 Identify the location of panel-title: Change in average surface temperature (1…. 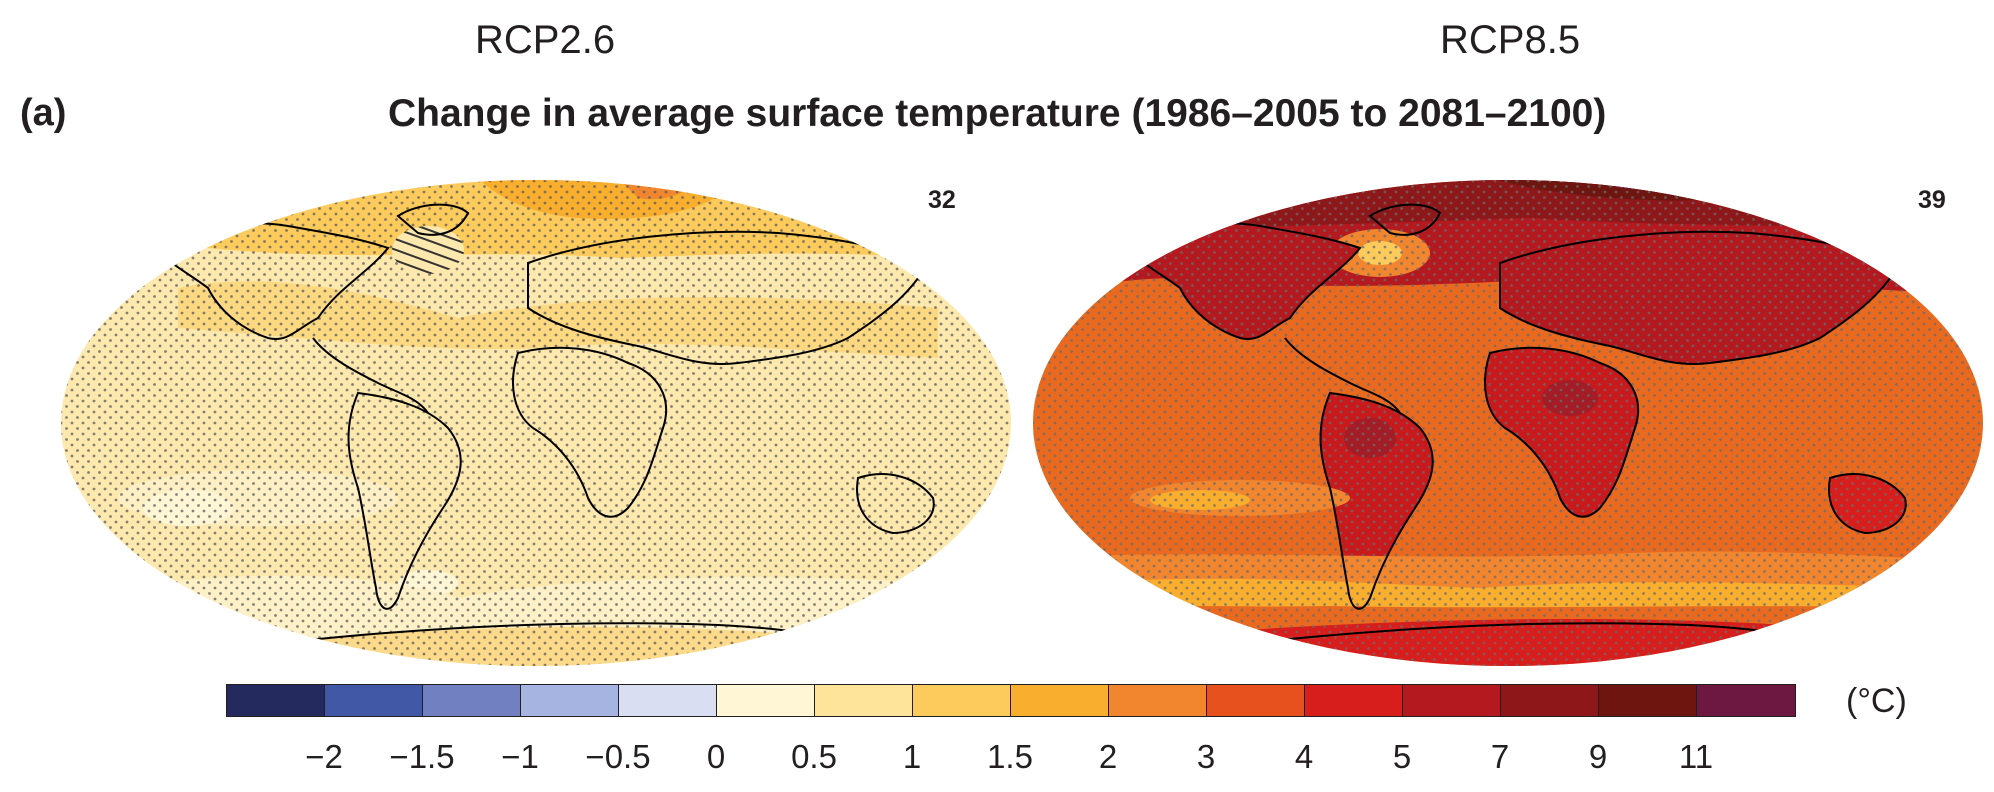
(997, 113).